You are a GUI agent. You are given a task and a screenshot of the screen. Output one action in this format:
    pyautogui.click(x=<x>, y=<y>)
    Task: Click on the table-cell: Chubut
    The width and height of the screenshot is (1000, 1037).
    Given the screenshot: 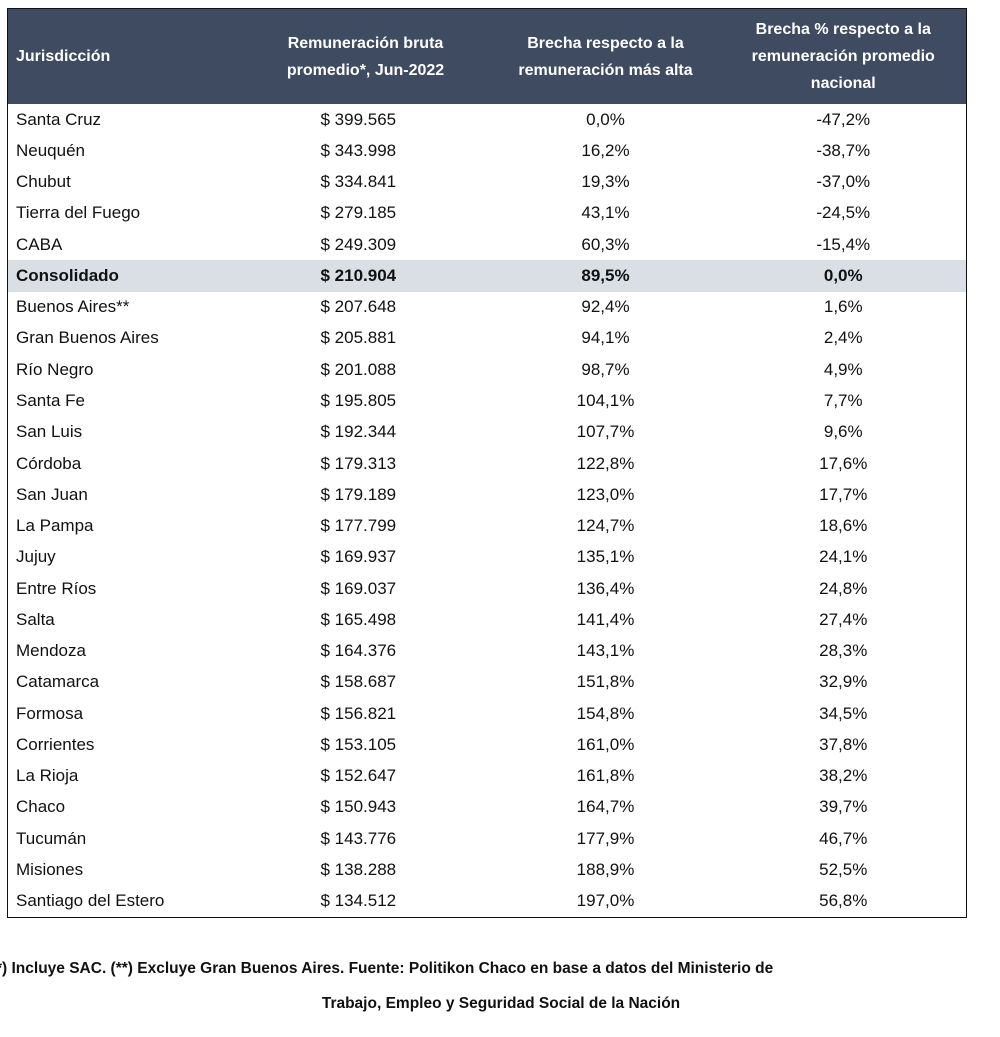 What is the action you would take?
    pyautogui.click(x=43, y=182)
    